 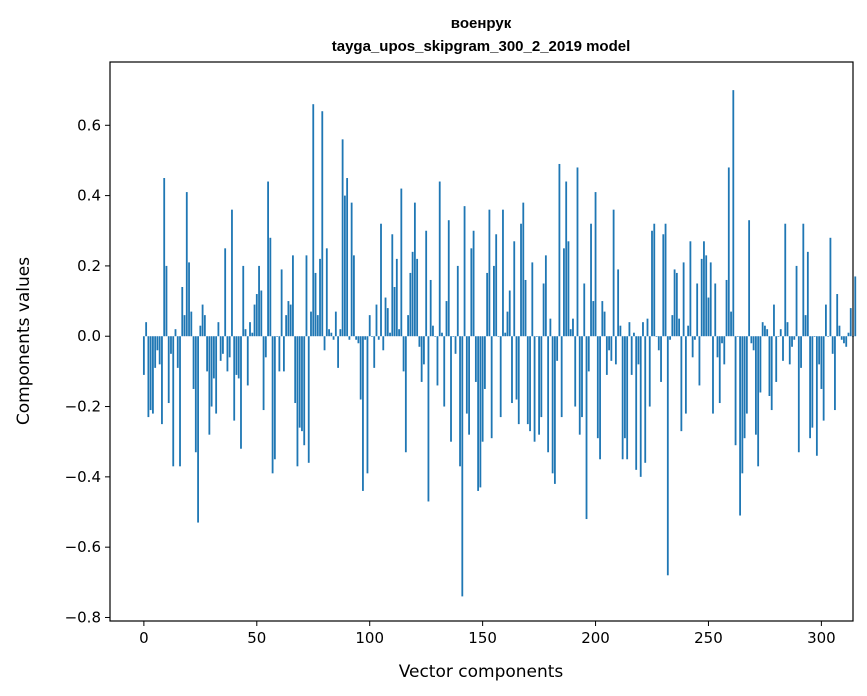 I want to click on y-tick-label-1: −0.6, so click(x=83, y=547).